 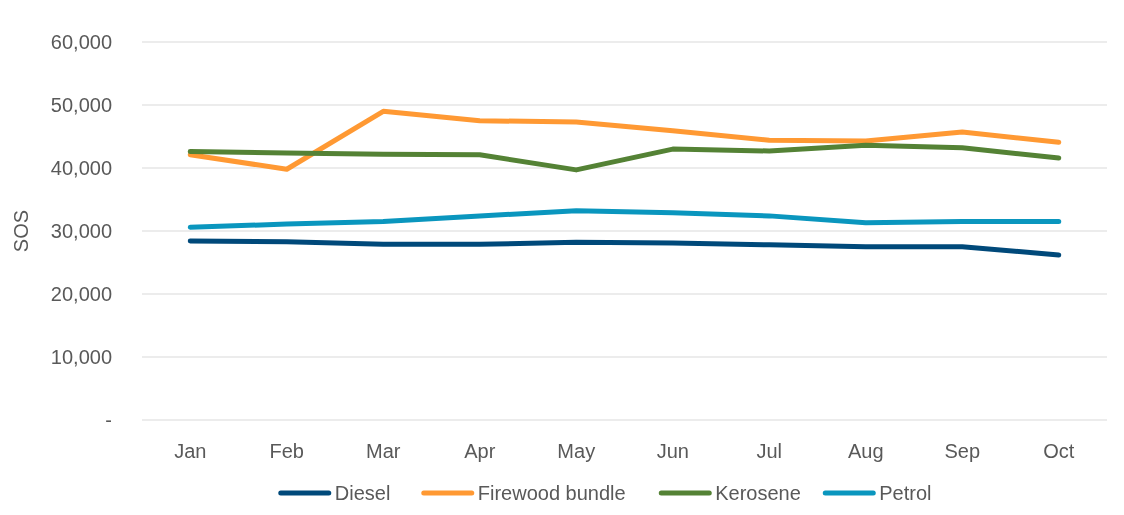 What do you see at coordinates (81, 294) in the screenshot?
I see `y-tick-label: 20,000` at bounding box center [81, 294].